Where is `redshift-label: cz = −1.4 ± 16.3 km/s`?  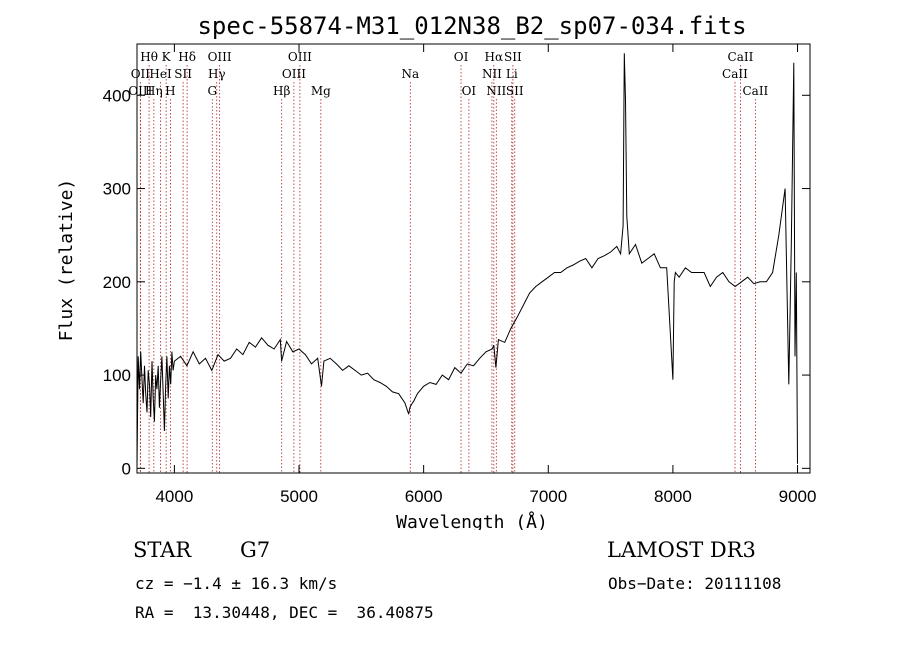 redshift-label: cz = −1.4 ± 16.3 km/s is located at coordinates (236, 583).